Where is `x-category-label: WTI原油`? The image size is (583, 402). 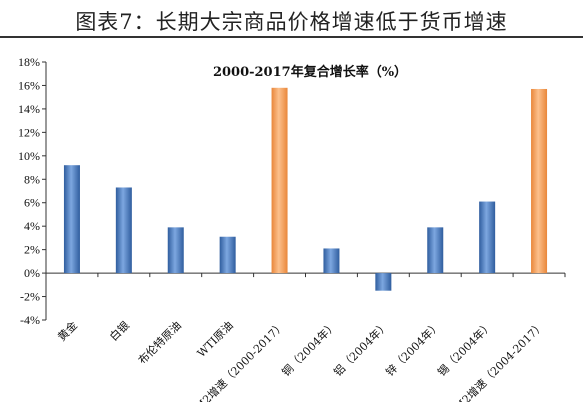 x-category-label: WTI原油 is located at coordinates (215, 339).